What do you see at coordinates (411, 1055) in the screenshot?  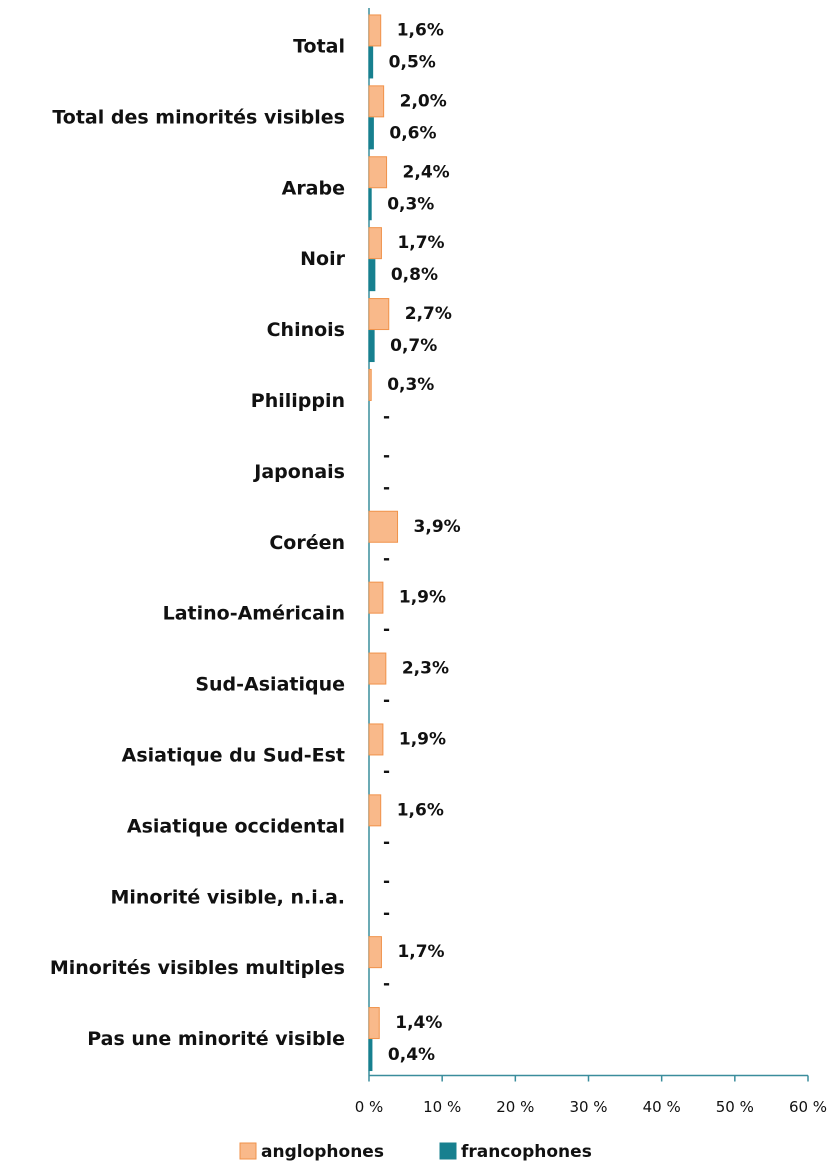 I see `data-label: 0,4%` at bounding box center [411, 1055].